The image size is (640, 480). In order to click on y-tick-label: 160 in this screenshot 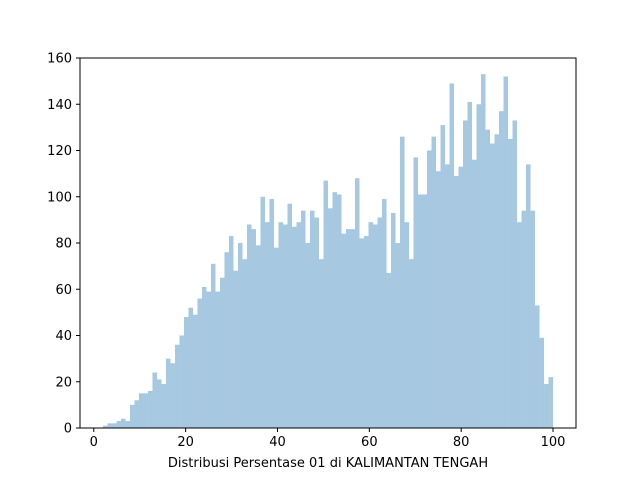, I will do `click(59, 59)`.